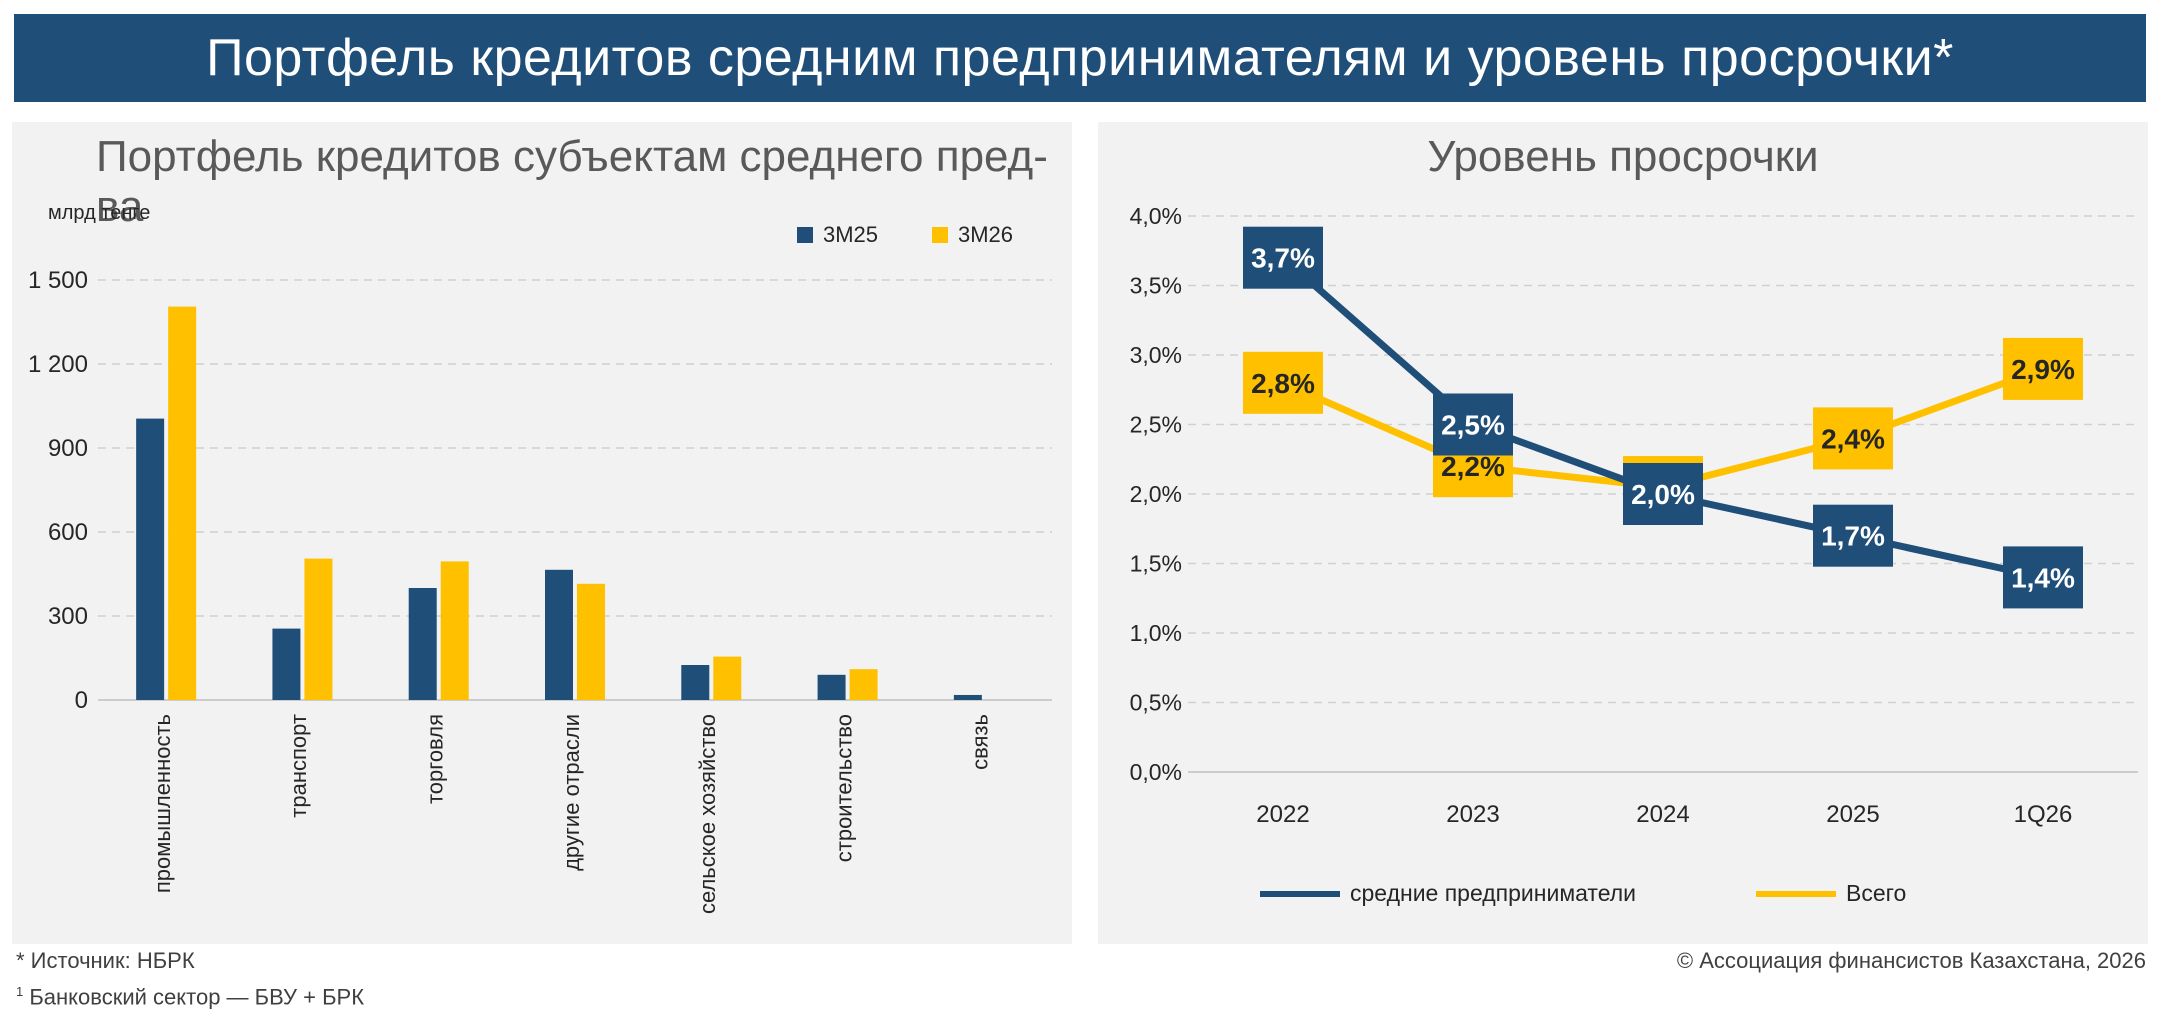 The height and width of the screenshot is (1022, 2160). Describe the element at coordinates (1156, 772) in the screenshot. I see `y-tick-label: 0,0%` at that location.